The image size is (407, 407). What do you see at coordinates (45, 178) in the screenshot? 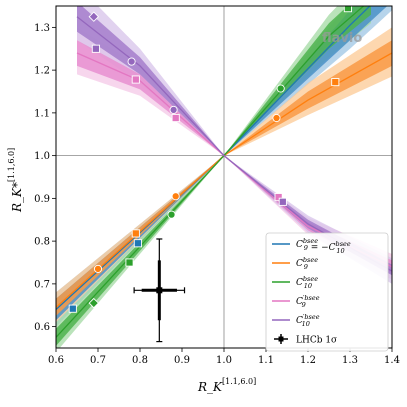
I see `y-axis-ticks: 0.6 0.7 0.8 0.9 1.0 1.1 1.2 1.3` at bounding box center [45, 178].